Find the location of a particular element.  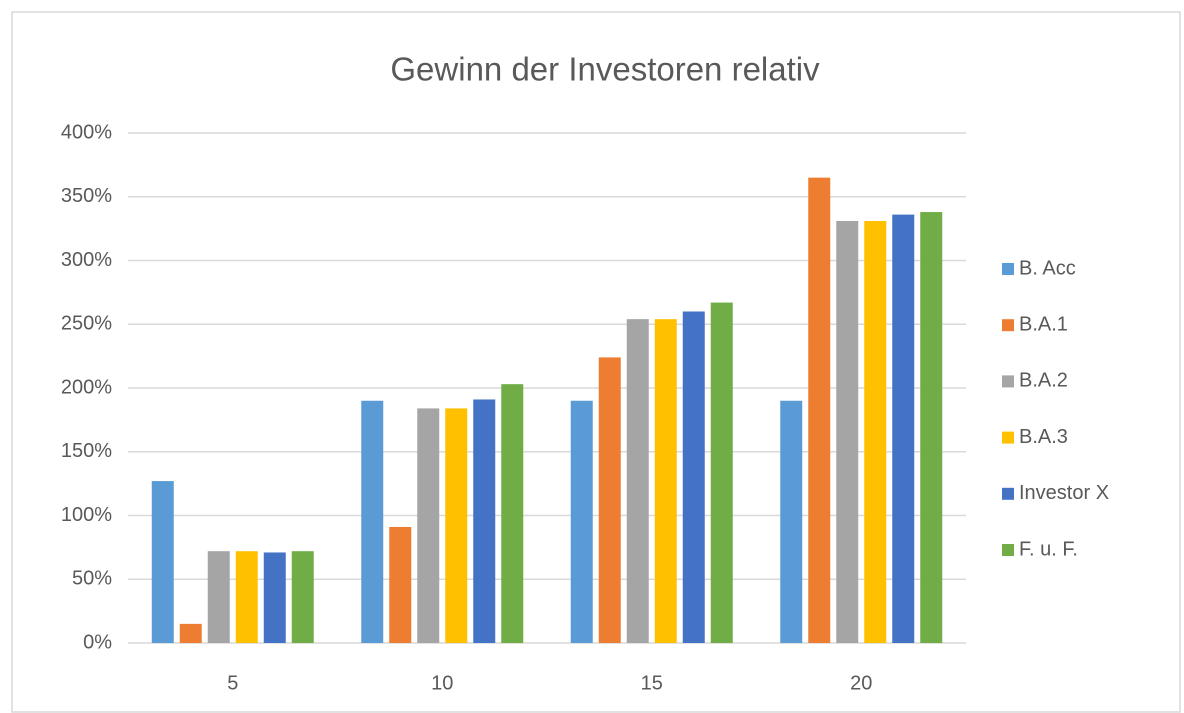

y-tick-label: 300% is located at coordinates (86, 260).